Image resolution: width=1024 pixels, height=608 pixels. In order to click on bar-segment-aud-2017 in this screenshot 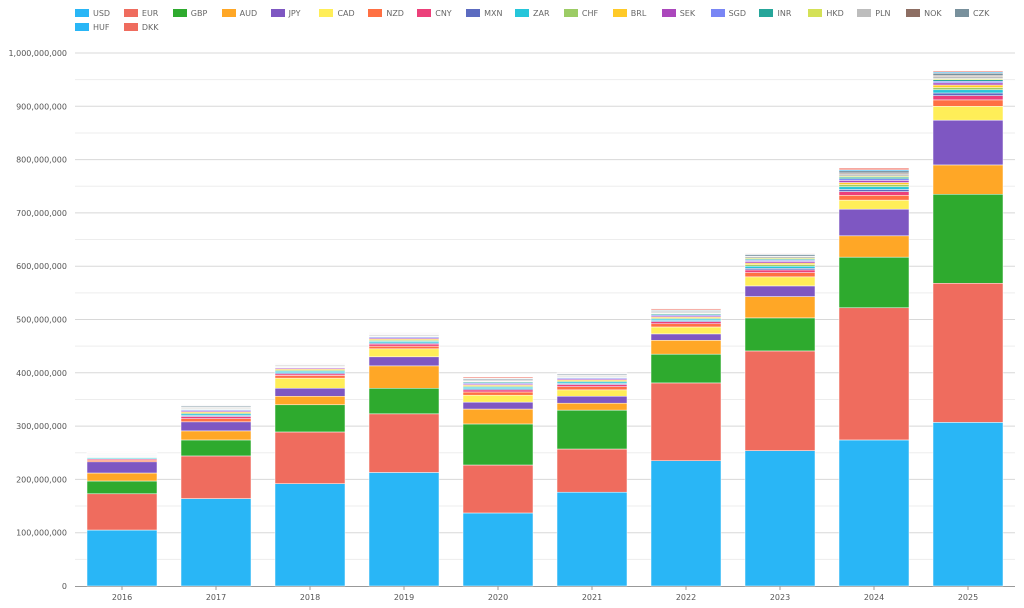, I will do `click(216, 435)`.